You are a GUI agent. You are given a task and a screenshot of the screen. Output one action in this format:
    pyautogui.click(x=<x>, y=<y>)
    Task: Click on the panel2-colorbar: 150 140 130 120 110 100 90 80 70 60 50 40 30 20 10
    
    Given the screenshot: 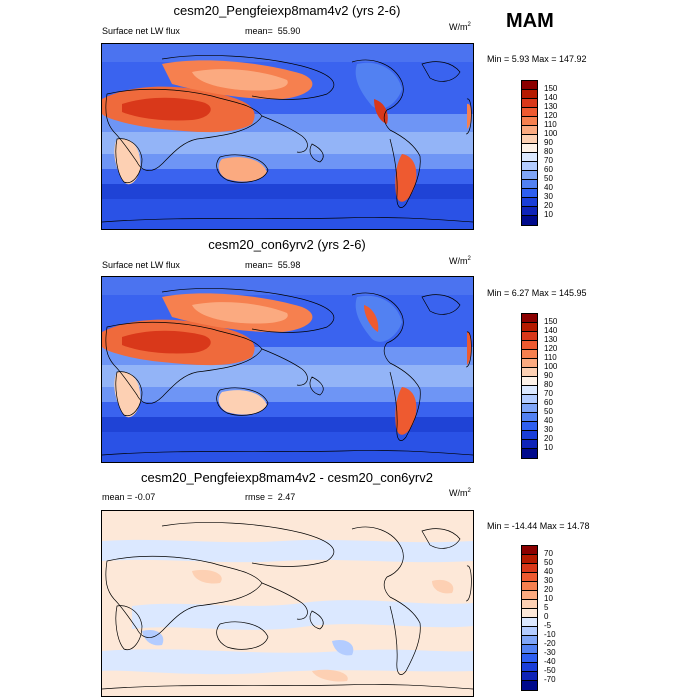 What is the action you would take?
    pyautogui.click(x=551, y=388)
    